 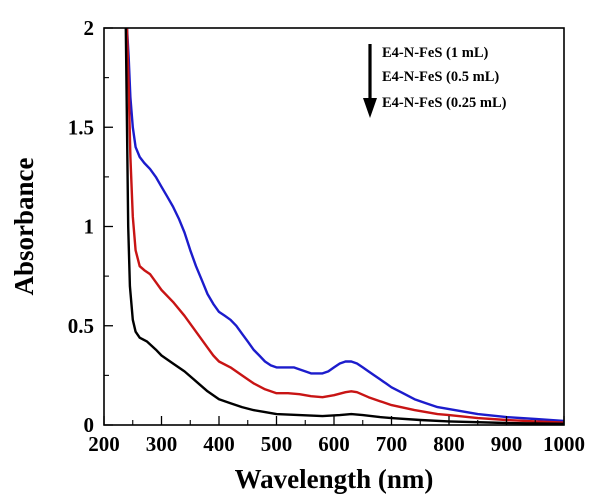 I want to click on x-tick-labels: 200 300 400 500 600 700 800 900 1000, so click(x=336, y=444).